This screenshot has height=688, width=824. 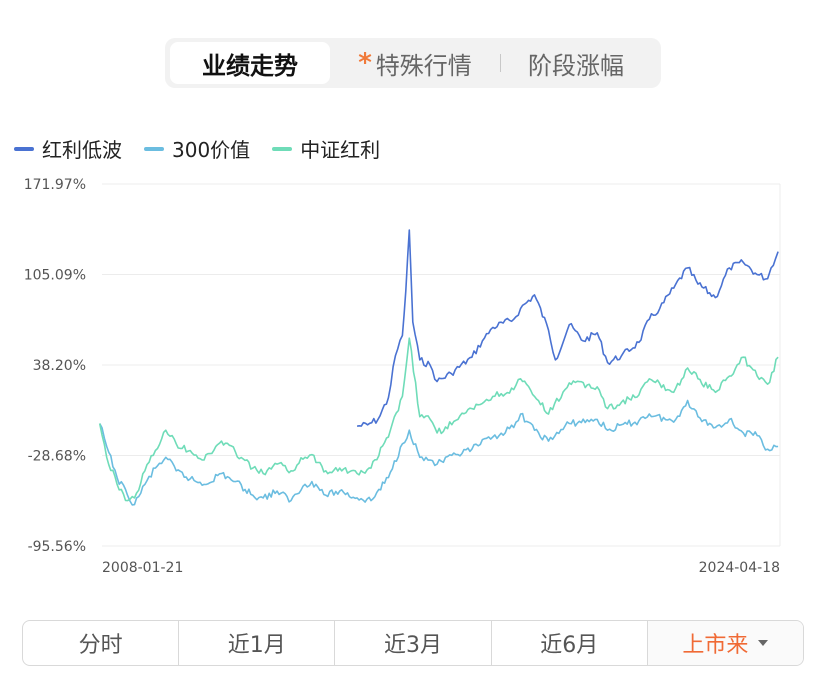 I want to click on legend-label: 红利低波, so click(x=82, y=150).